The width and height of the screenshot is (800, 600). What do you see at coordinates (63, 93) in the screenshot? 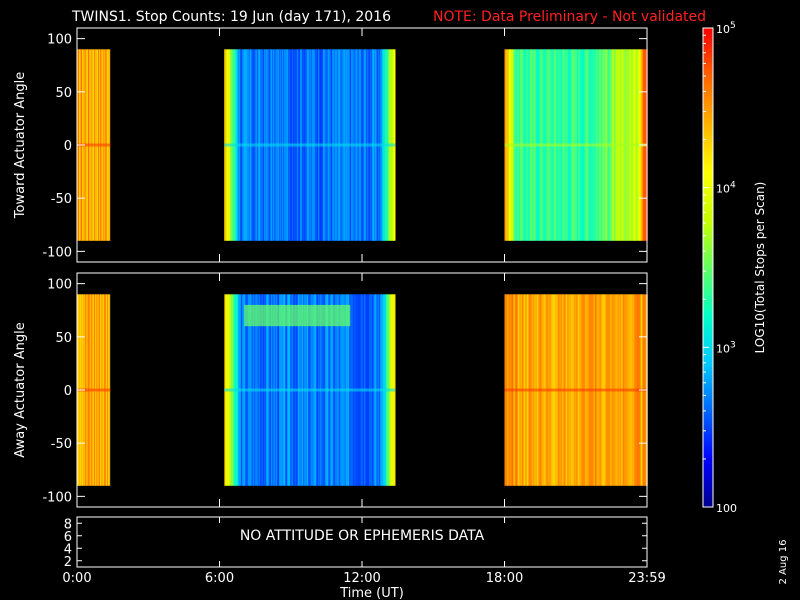
I see `y-tick-label: 50` at bounding box center [63, 93].